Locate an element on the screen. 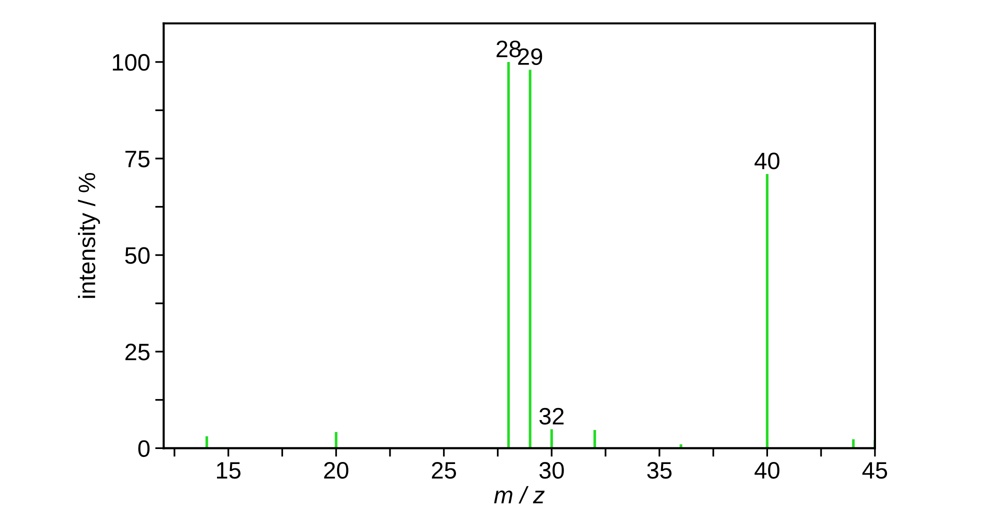 The height and width of the screenshot is (531, 992). annotation: 40 is located at coordinates (767, 161).